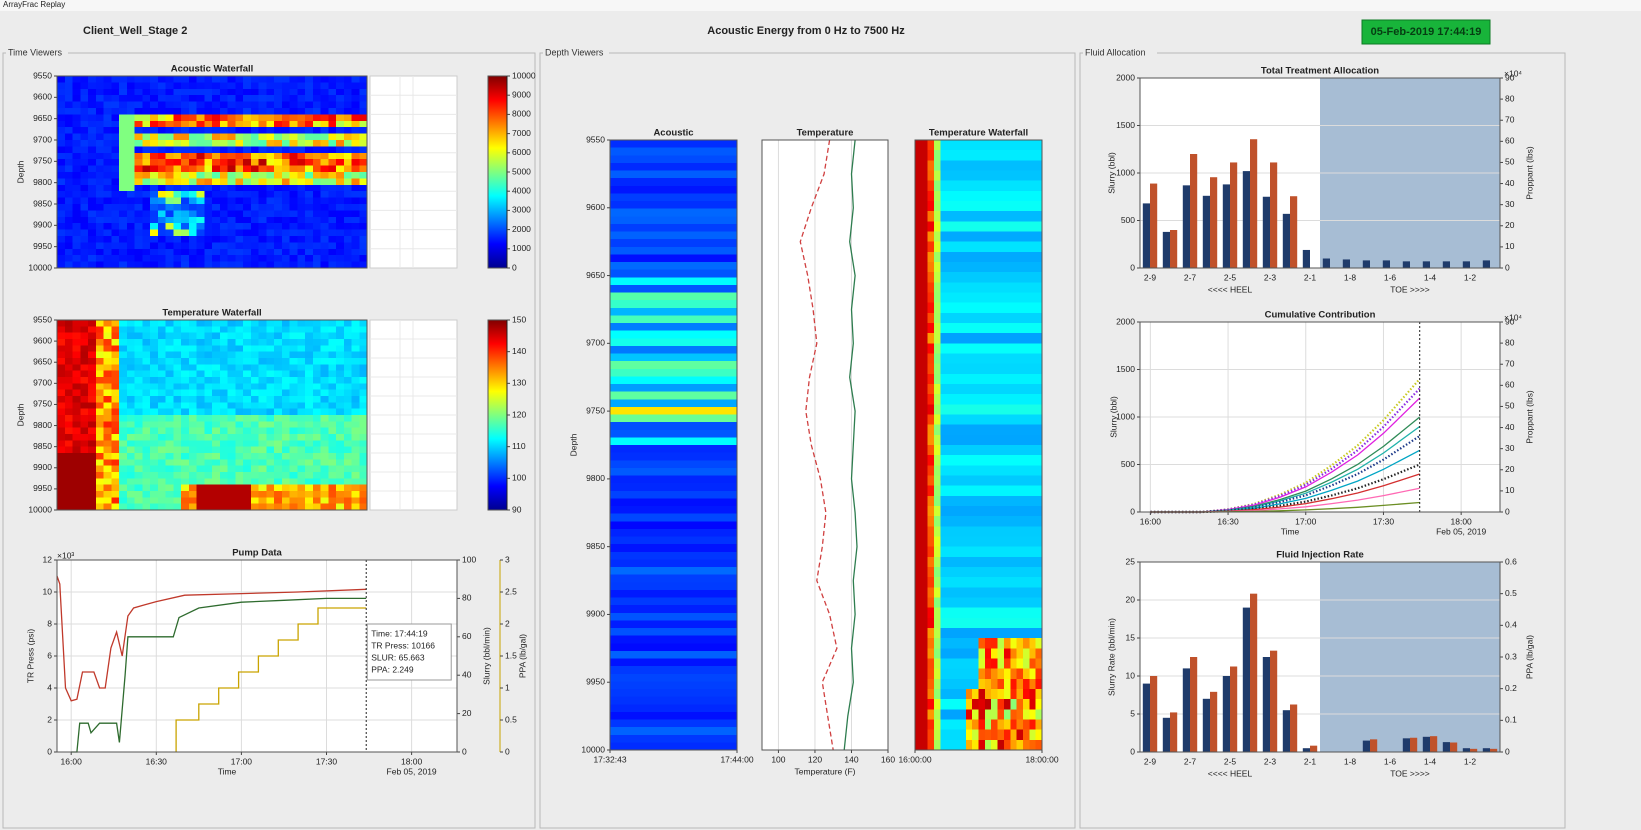 The height and width of the screenshot is (830, 1641). Describe the element at coordinates (49, 687) in the screenshot. I see `y-tick-label: 4` at that location.